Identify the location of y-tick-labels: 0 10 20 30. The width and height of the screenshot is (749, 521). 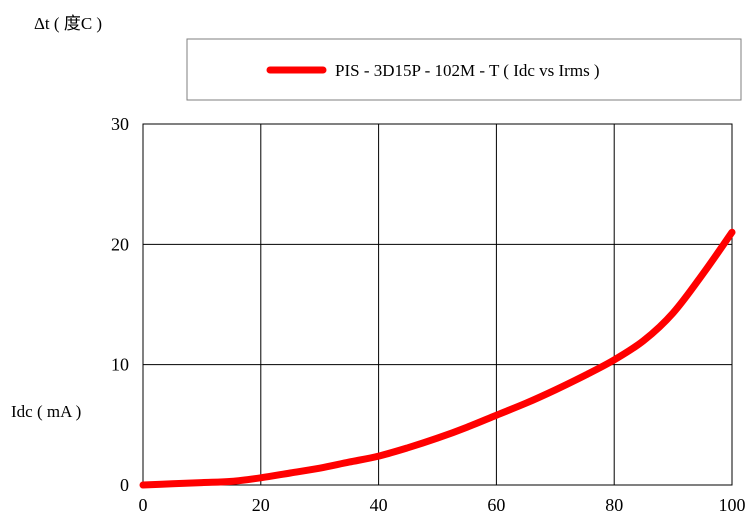
(120, 304).